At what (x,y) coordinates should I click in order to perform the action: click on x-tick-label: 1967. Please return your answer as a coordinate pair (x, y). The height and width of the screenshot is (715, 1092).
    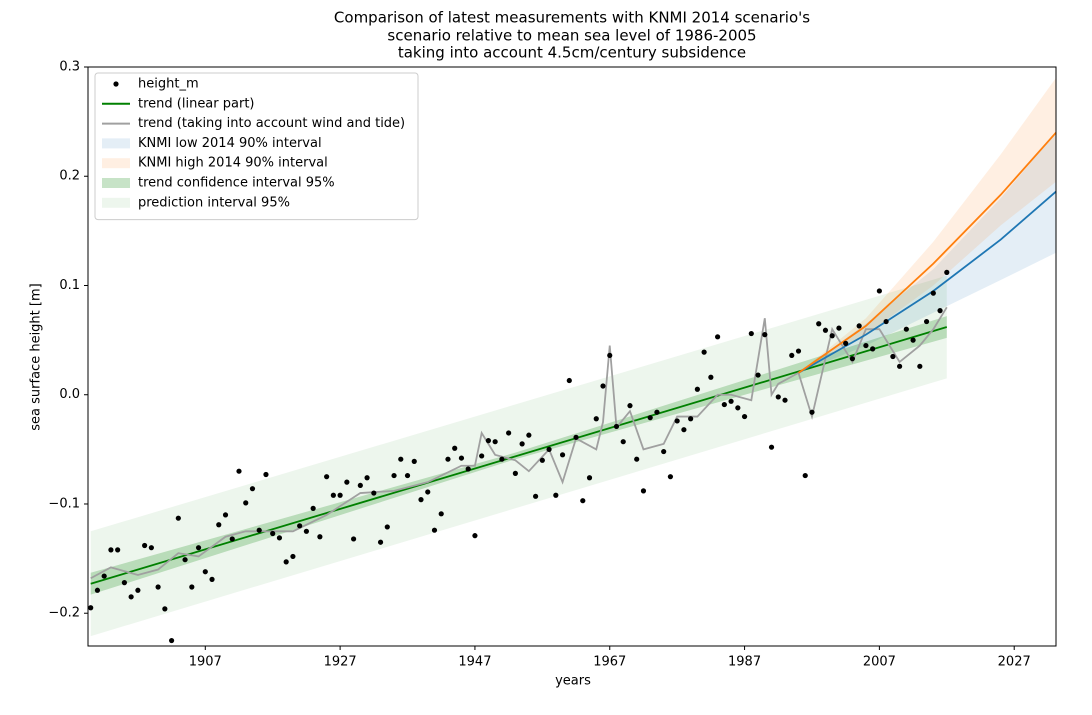
    Looking at the image, I should click on (609, 662).